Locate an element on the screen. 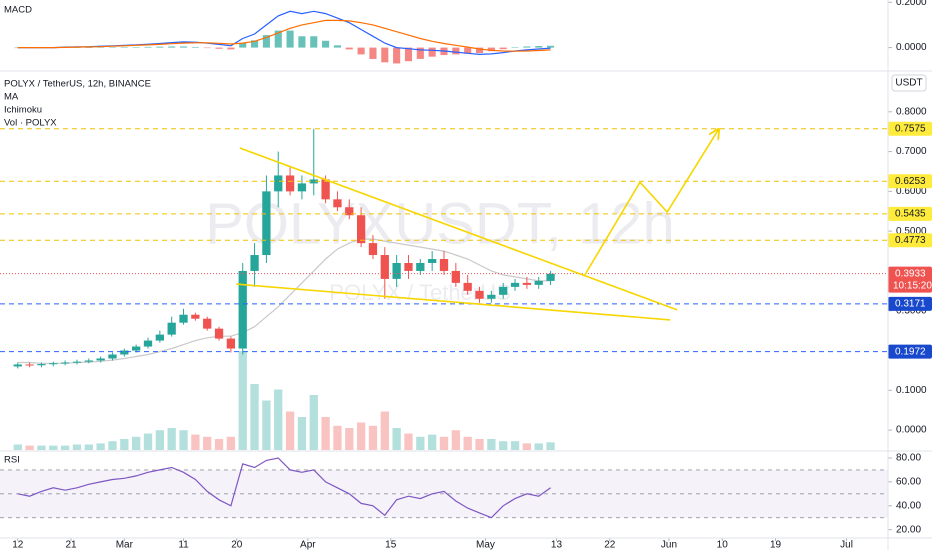  price-level-label: 0.6253 is located at coordinates (910, 181).